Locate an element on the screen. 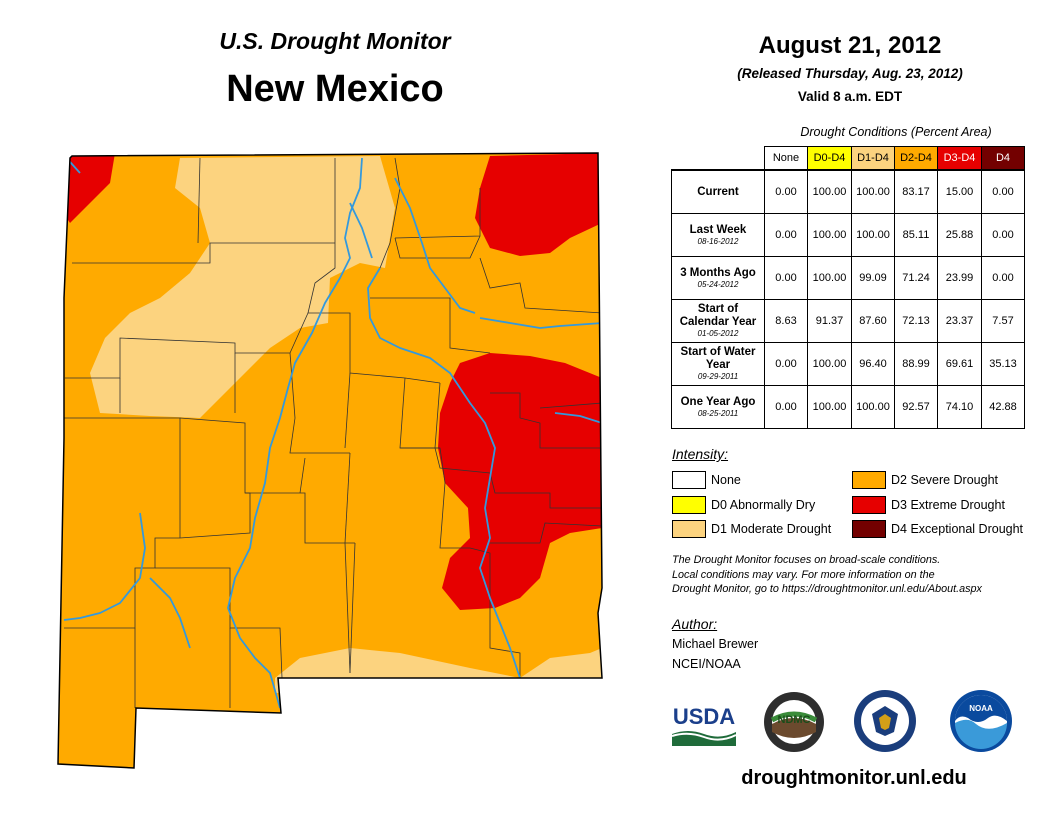 The image size is (1056, 816). row-date: 08-25-2011 is located at coordinates (718, 413).